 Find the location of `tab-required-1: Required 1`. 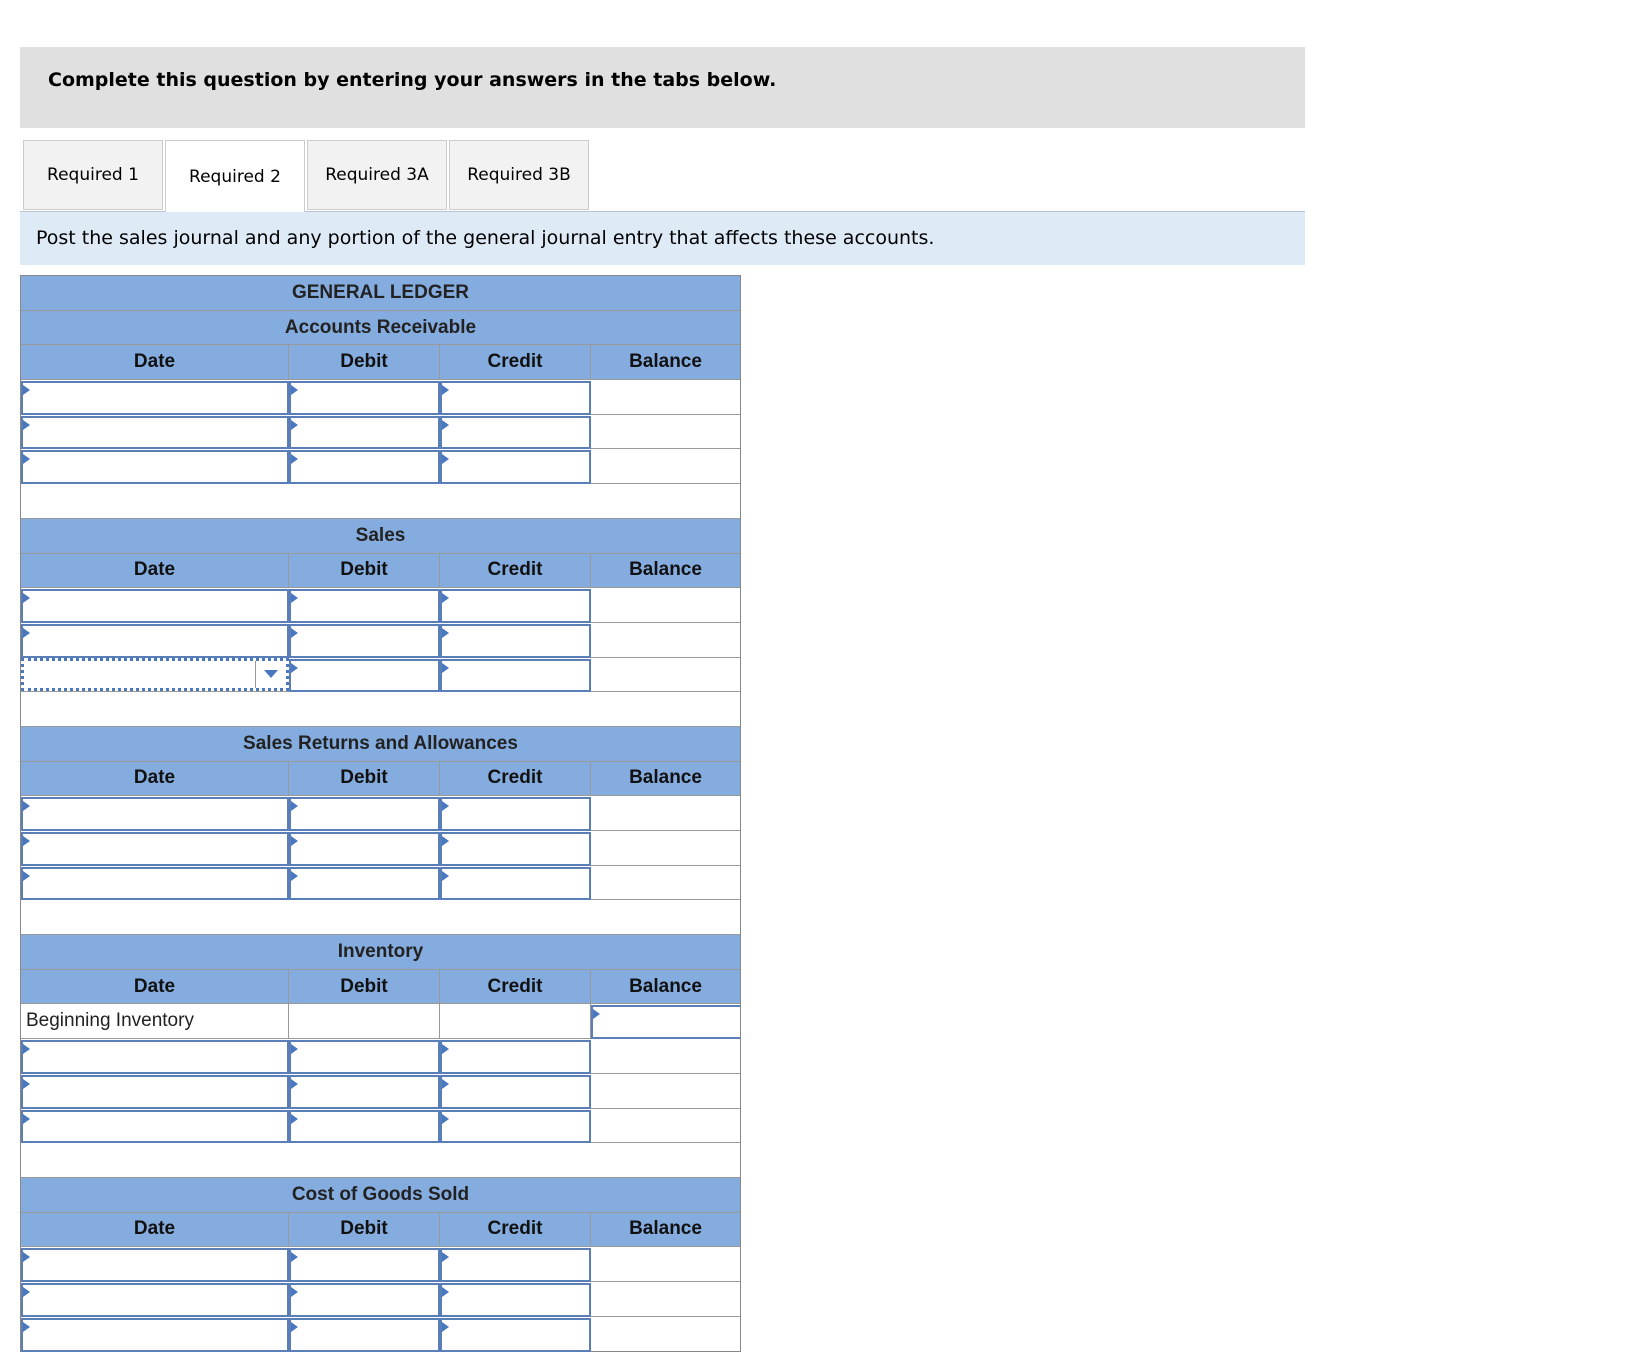

tab-required-1: Required 1 is located at coordinates (93, 175).